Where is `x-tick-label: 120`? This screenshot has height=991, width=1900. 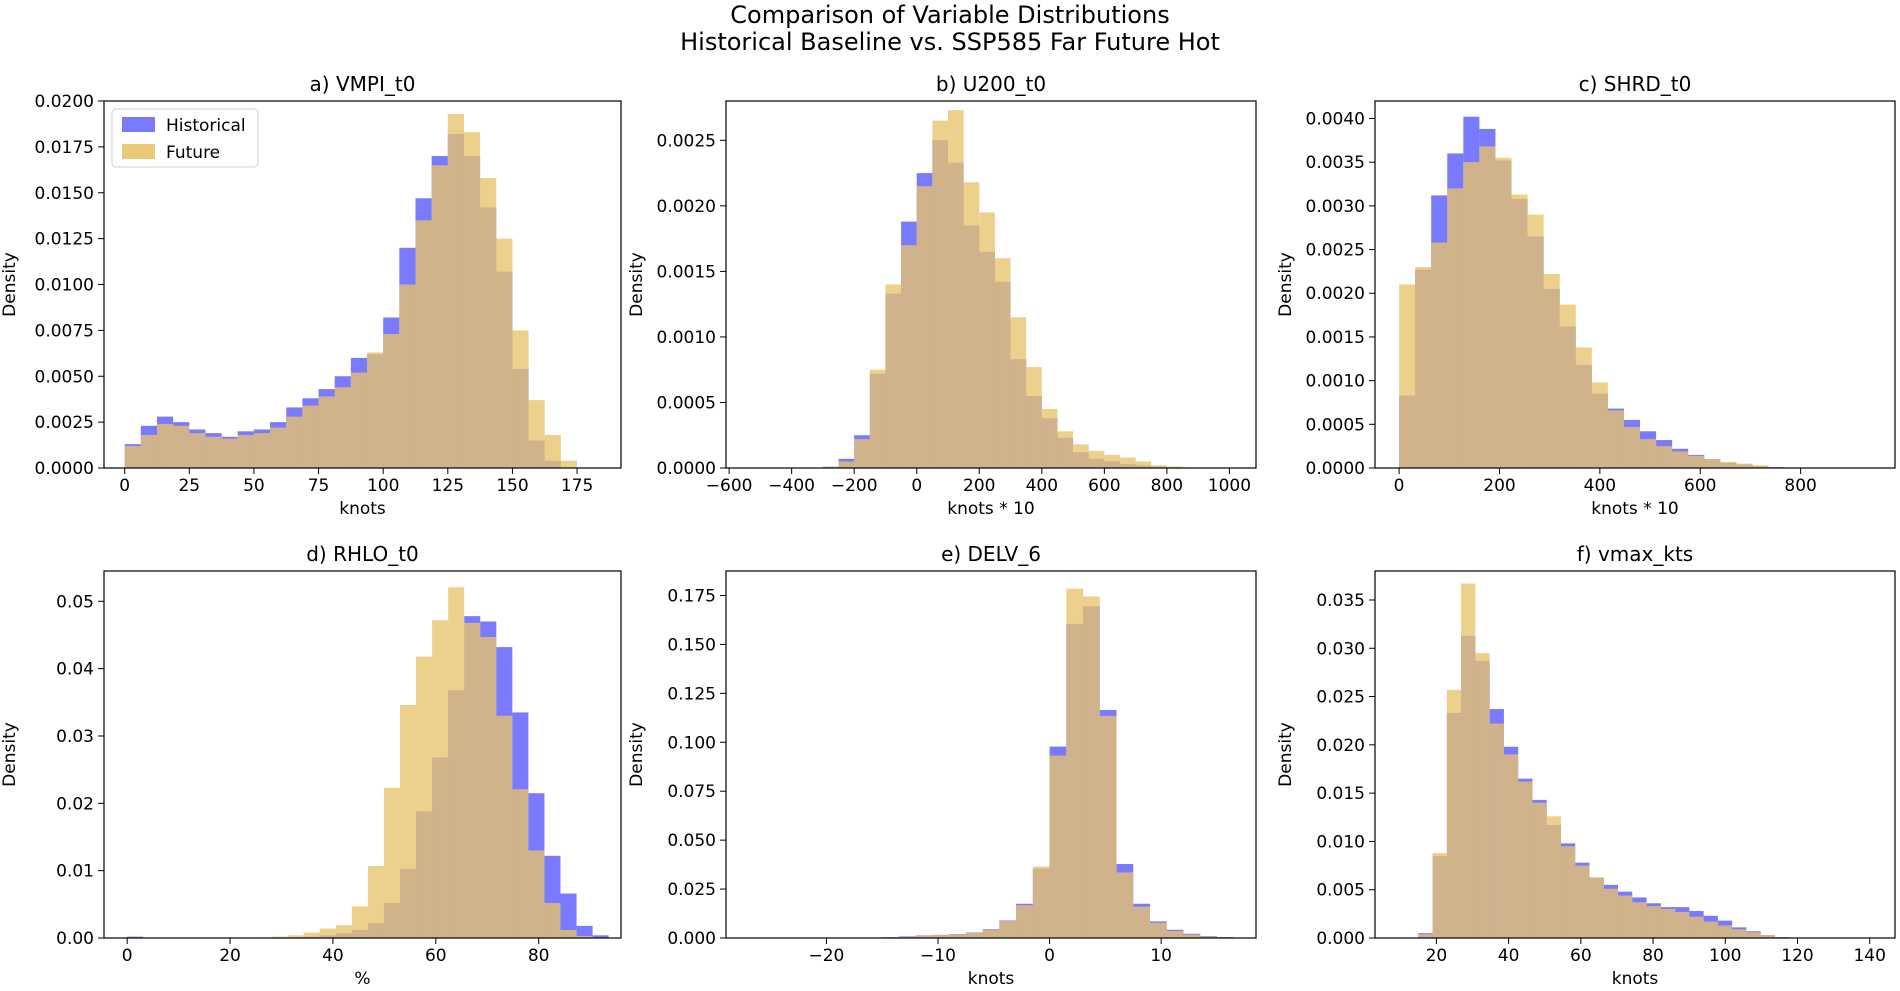
x-tick-label: 120 is located at coordinates (1797, 956).